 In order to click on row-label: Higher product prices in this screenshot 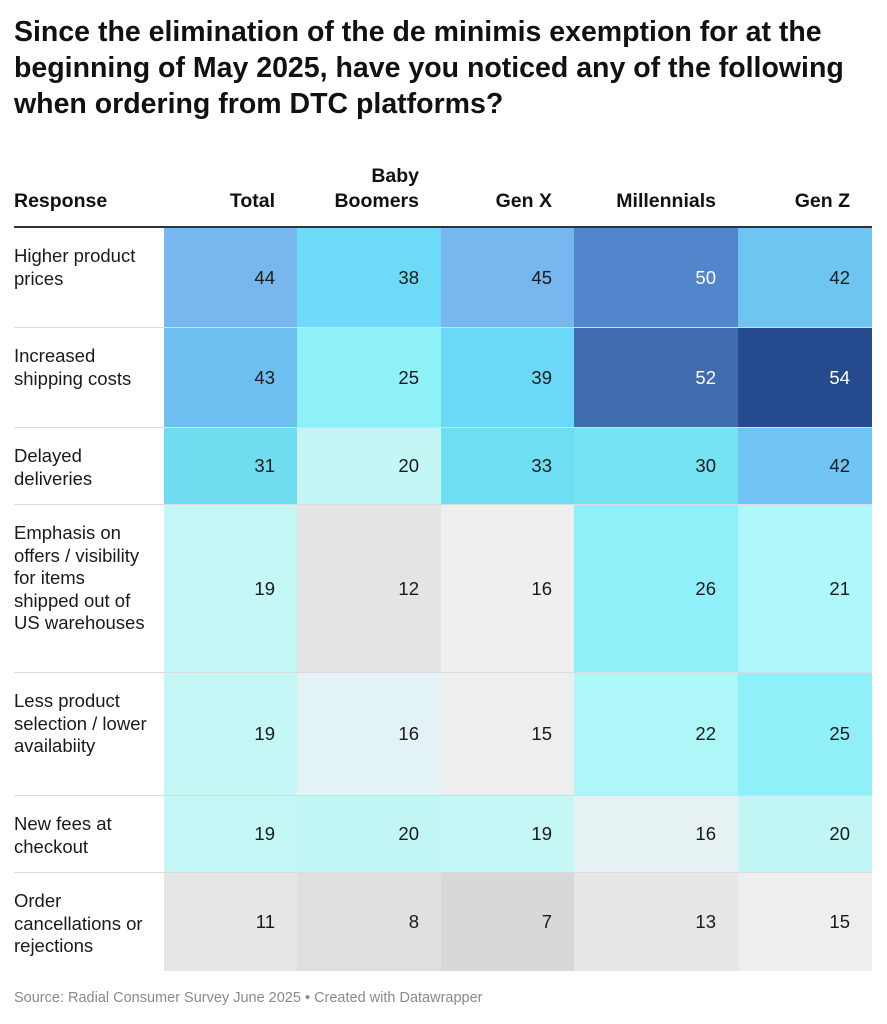, I will do `click(75, 267)`.